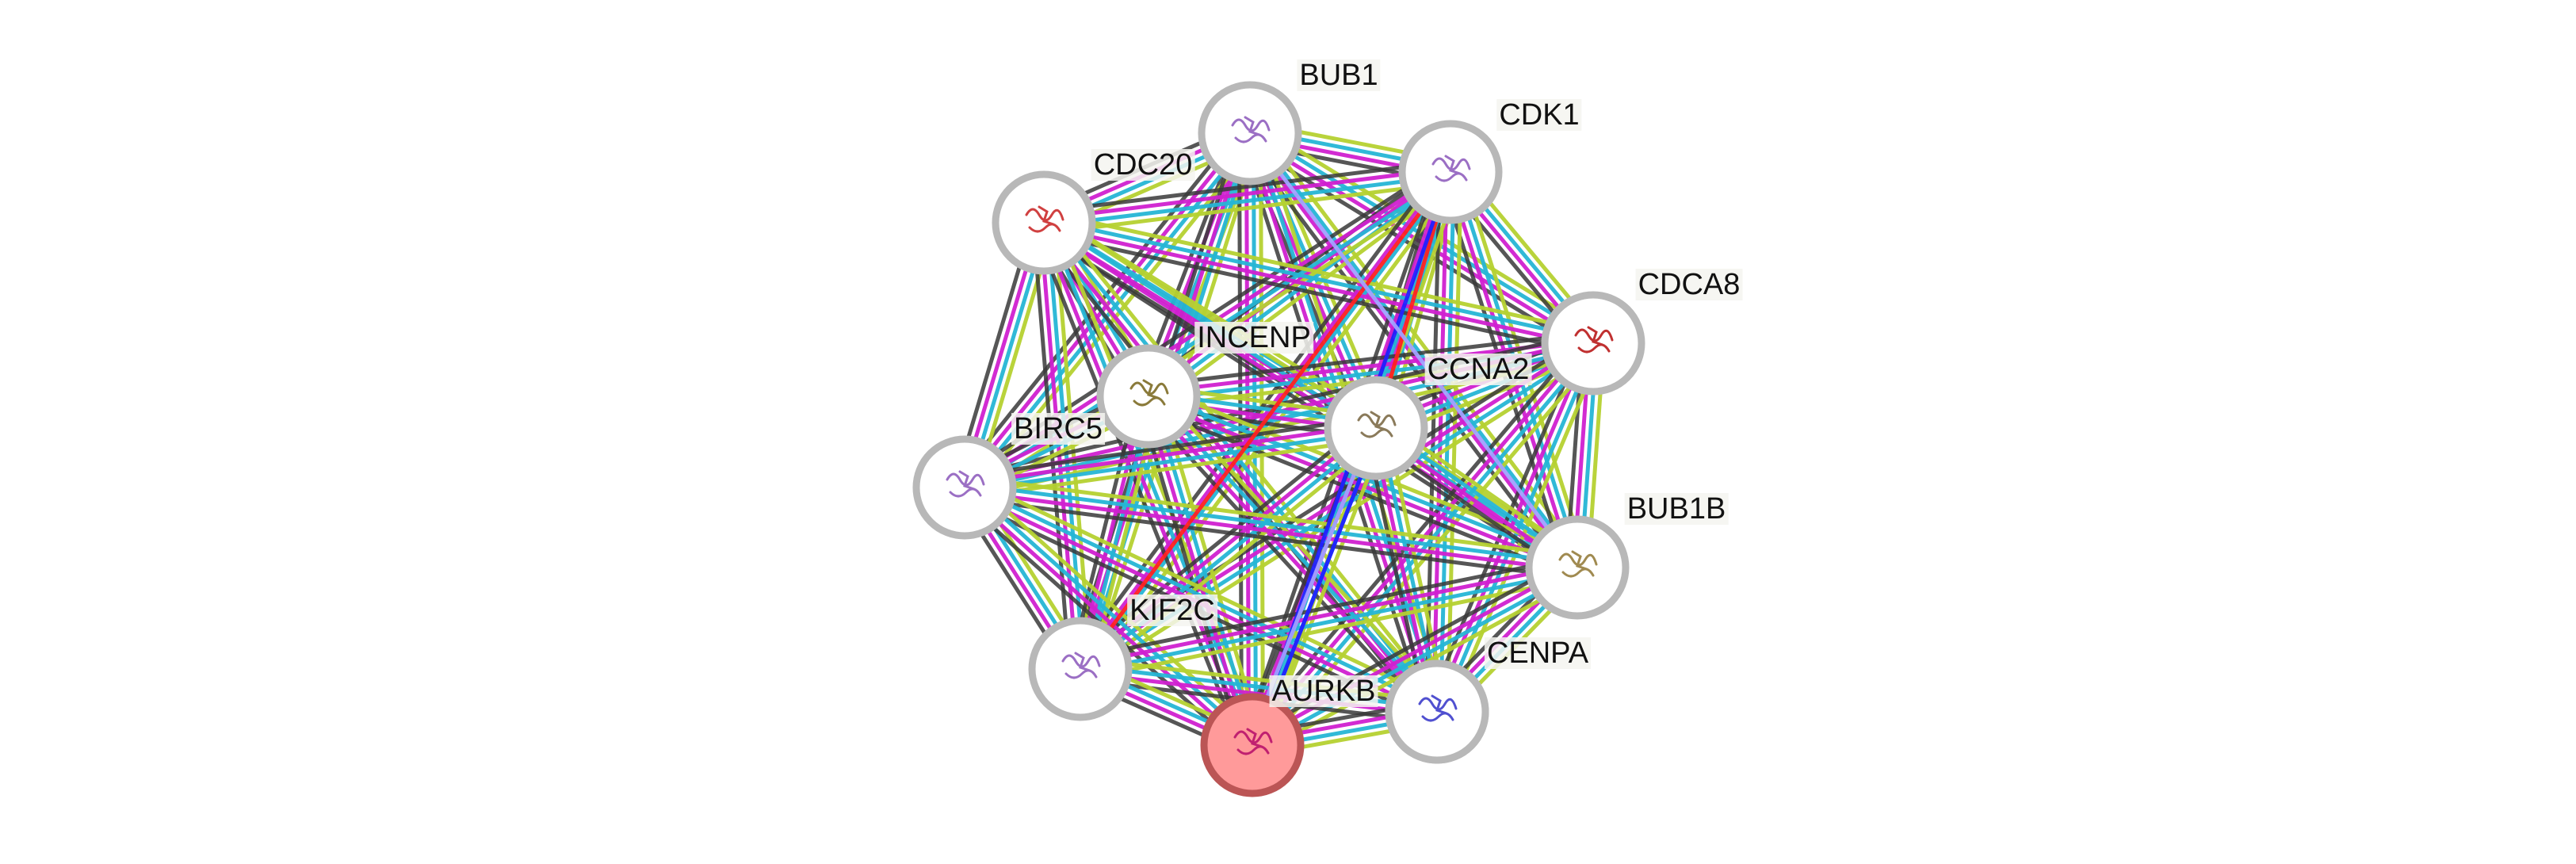 The width and height of the screenshot is (2576, 864). Describe the element at coordinates (1172, 610) in the screenshot. I see `node-label-kif2c: KIF2C` at that location.